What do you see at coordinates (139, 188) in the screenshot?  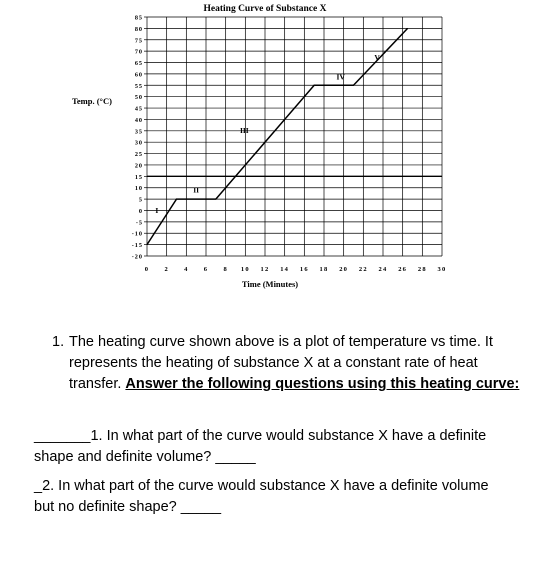 I see `y-tick-label: 10` at bounding box center [139, 188].